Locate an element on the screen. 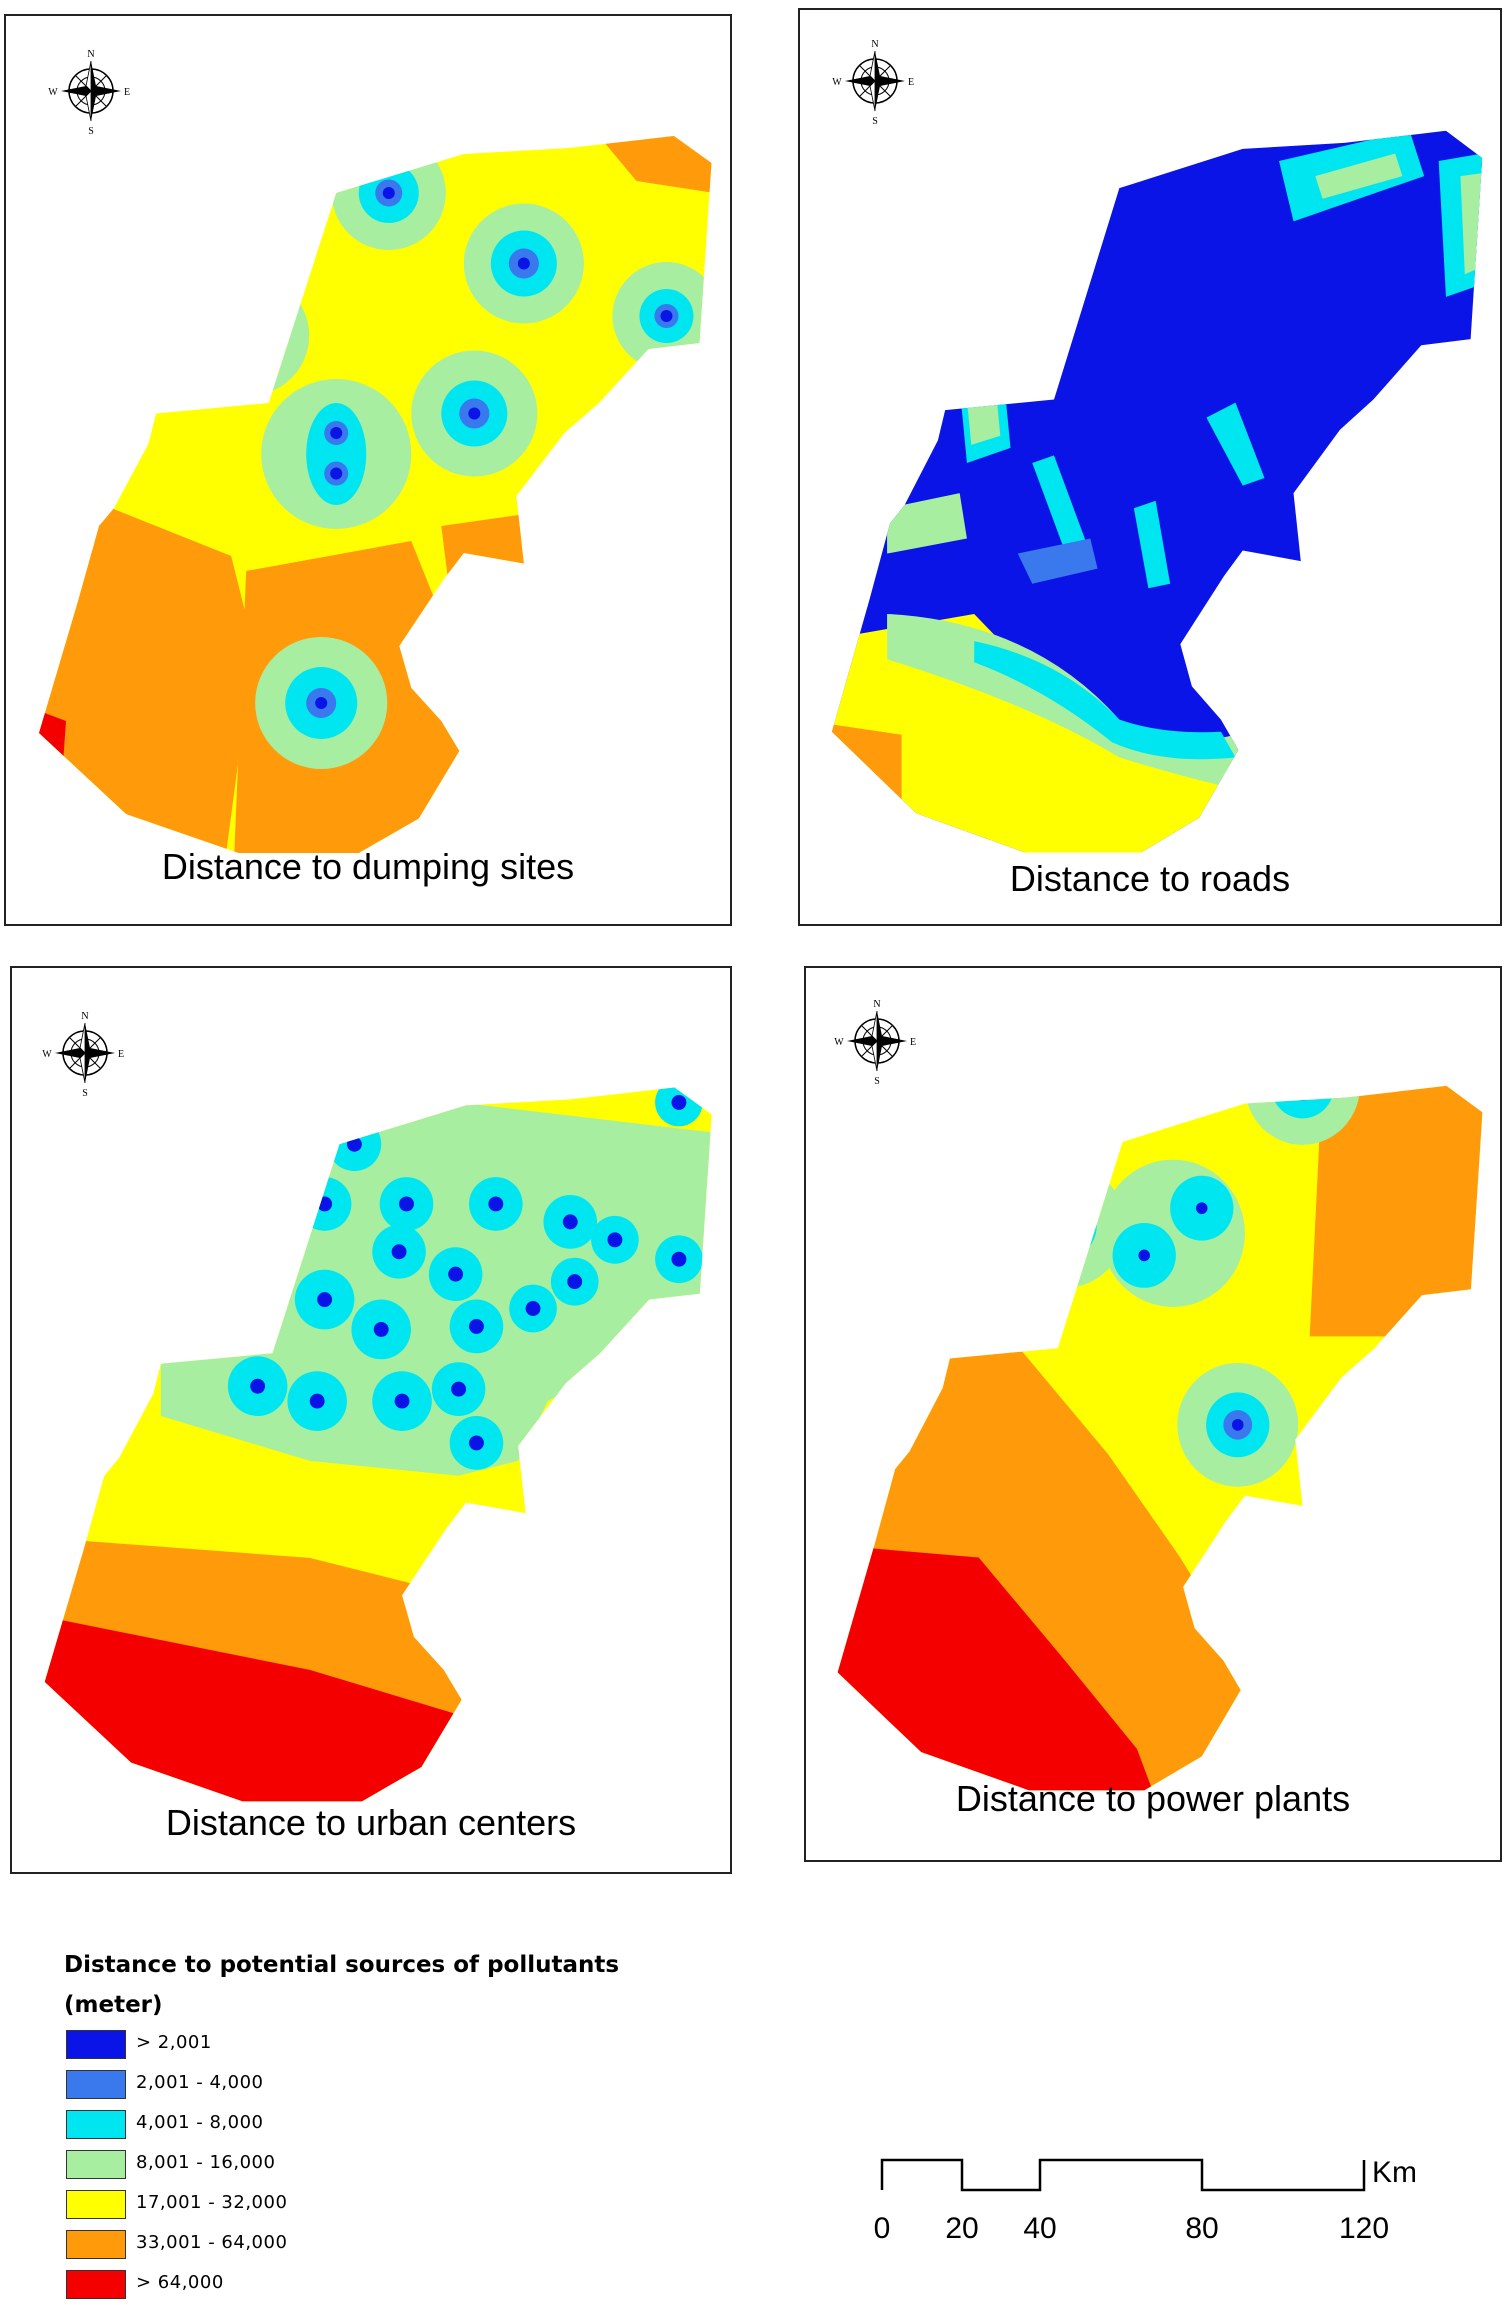  legend-label: > 2,001 is located at coordinates (174, 2042).